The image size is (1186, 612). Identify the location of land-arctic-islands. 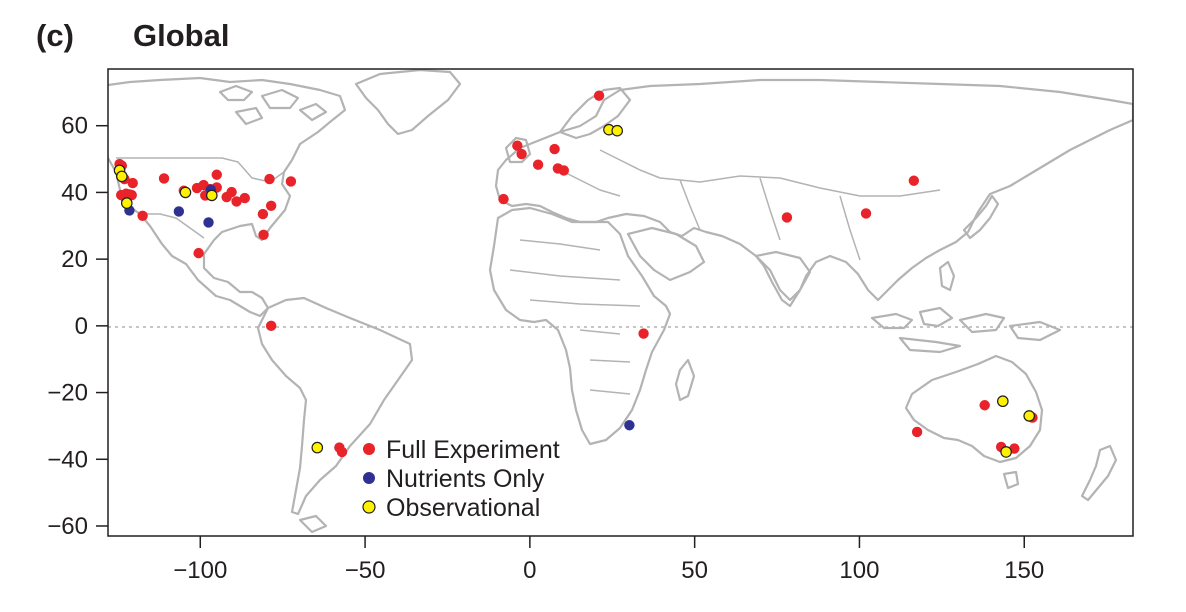
(273, 105).